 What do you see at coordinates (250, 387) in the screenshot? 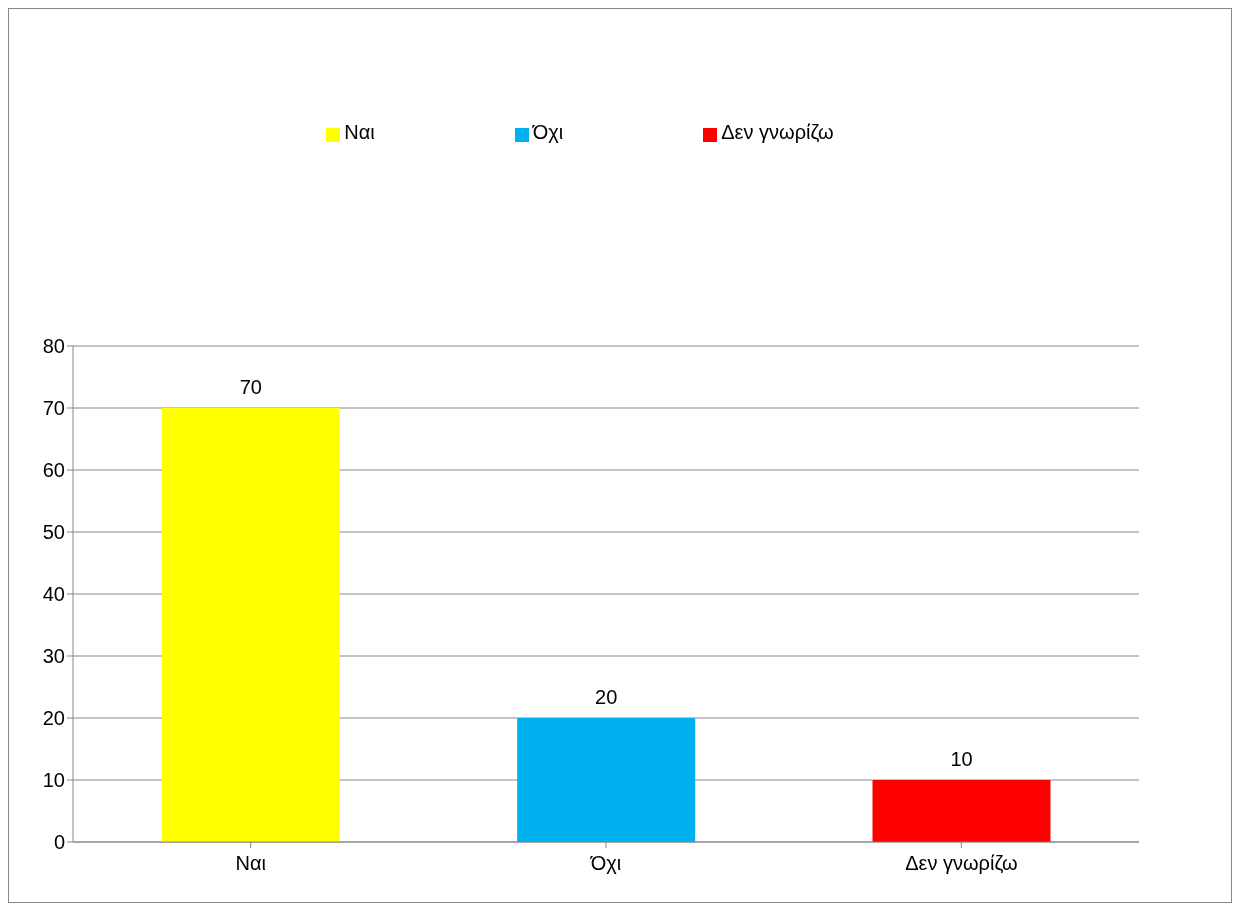
I see `data-label: 70` at bounding box center [250, 387].